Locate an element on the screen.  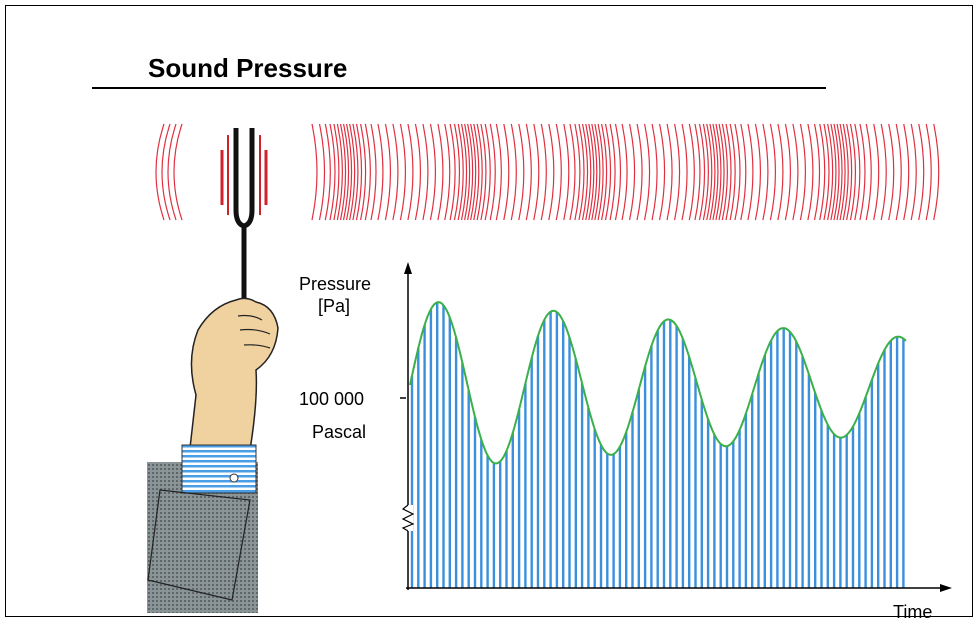
hand is located at coordinates (234, 374).